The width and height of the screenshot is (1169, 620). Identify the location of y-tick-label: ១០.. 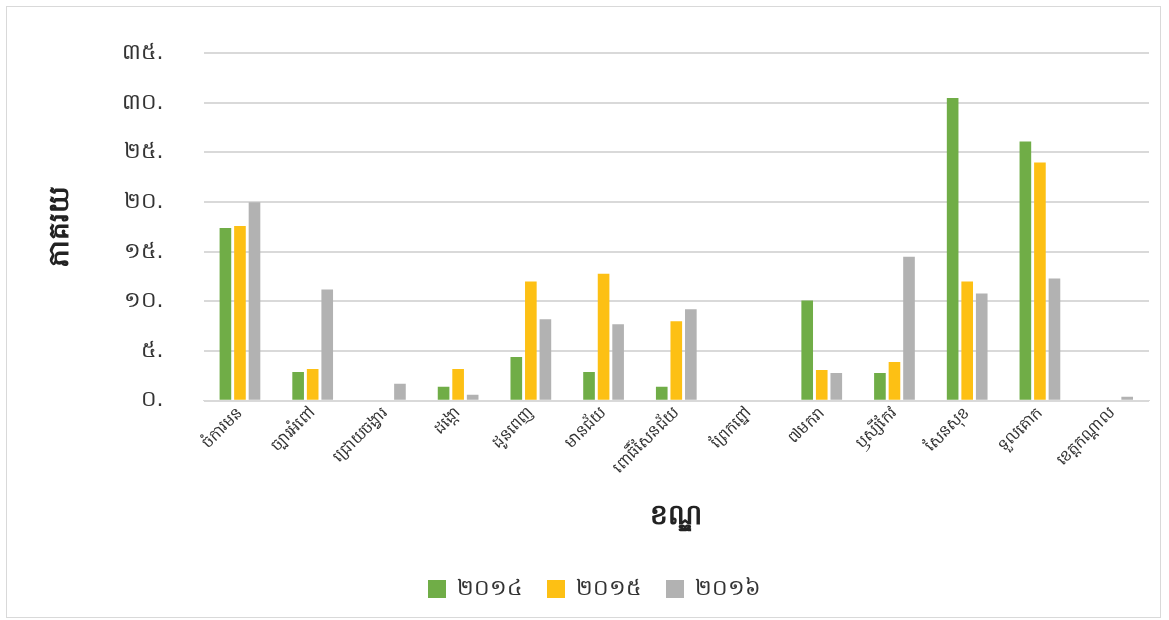
(143, 300).